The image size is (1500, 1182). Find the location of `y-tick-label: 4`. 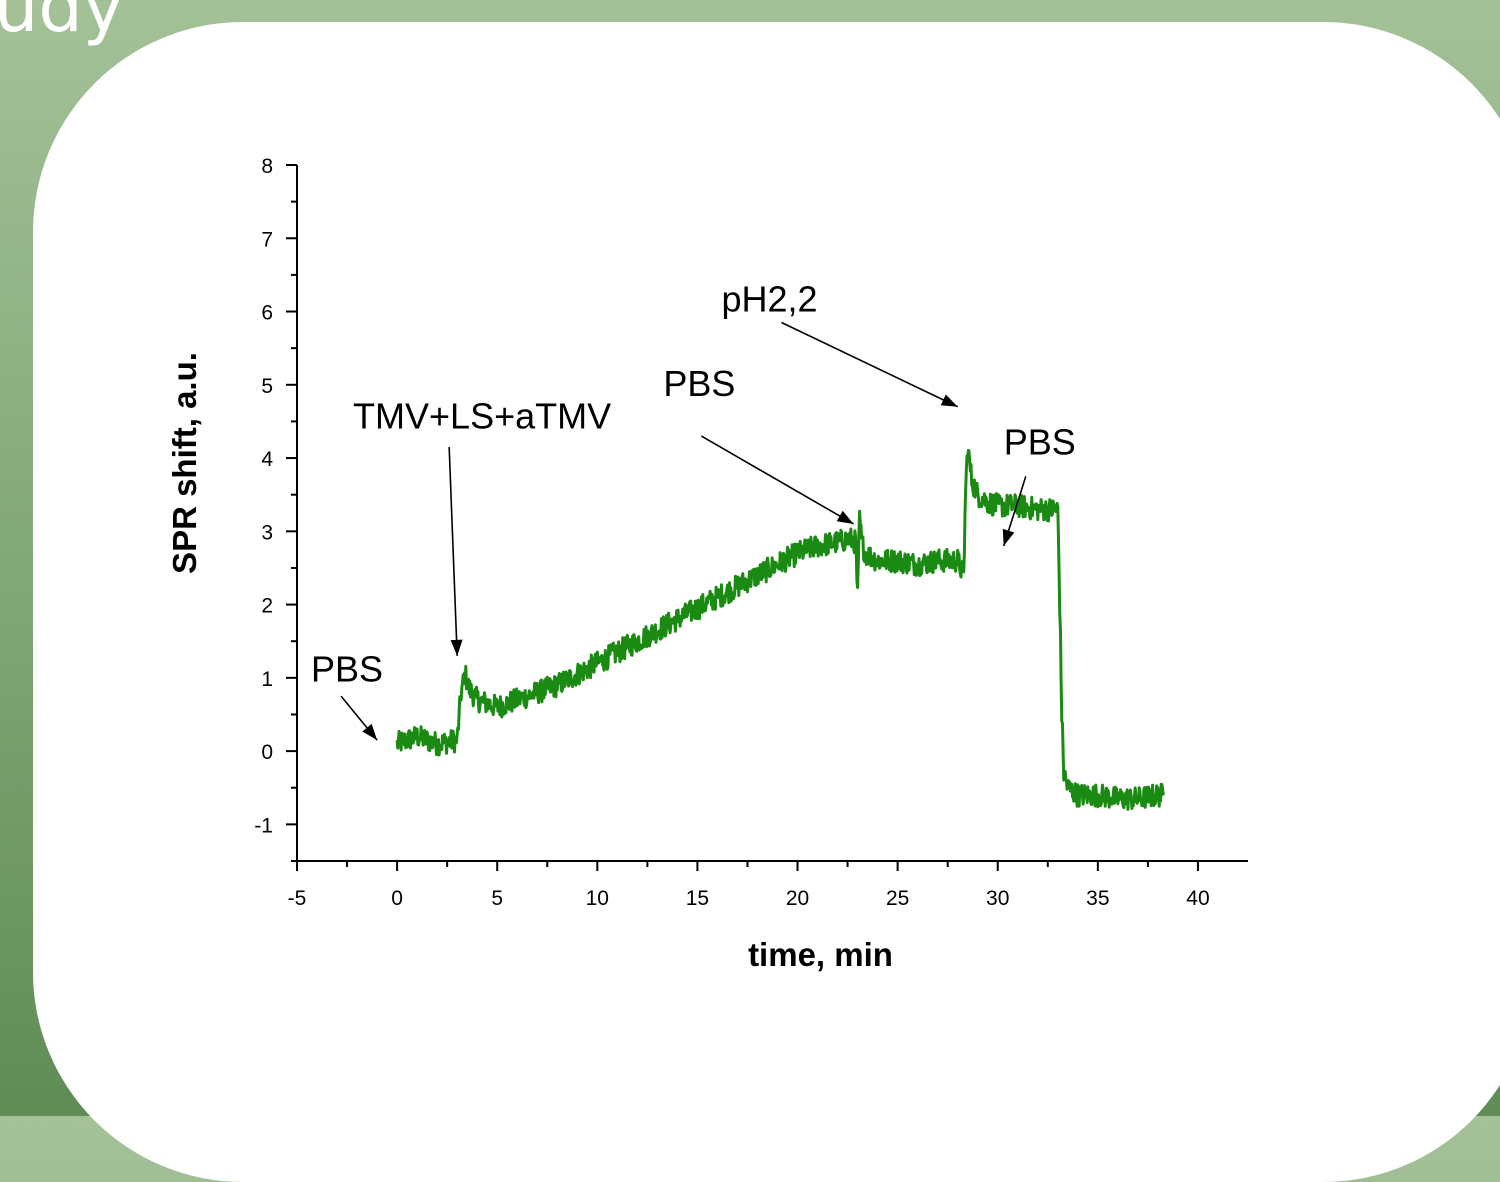

y-tick-label: 4 is located at coordinates (267, 459).